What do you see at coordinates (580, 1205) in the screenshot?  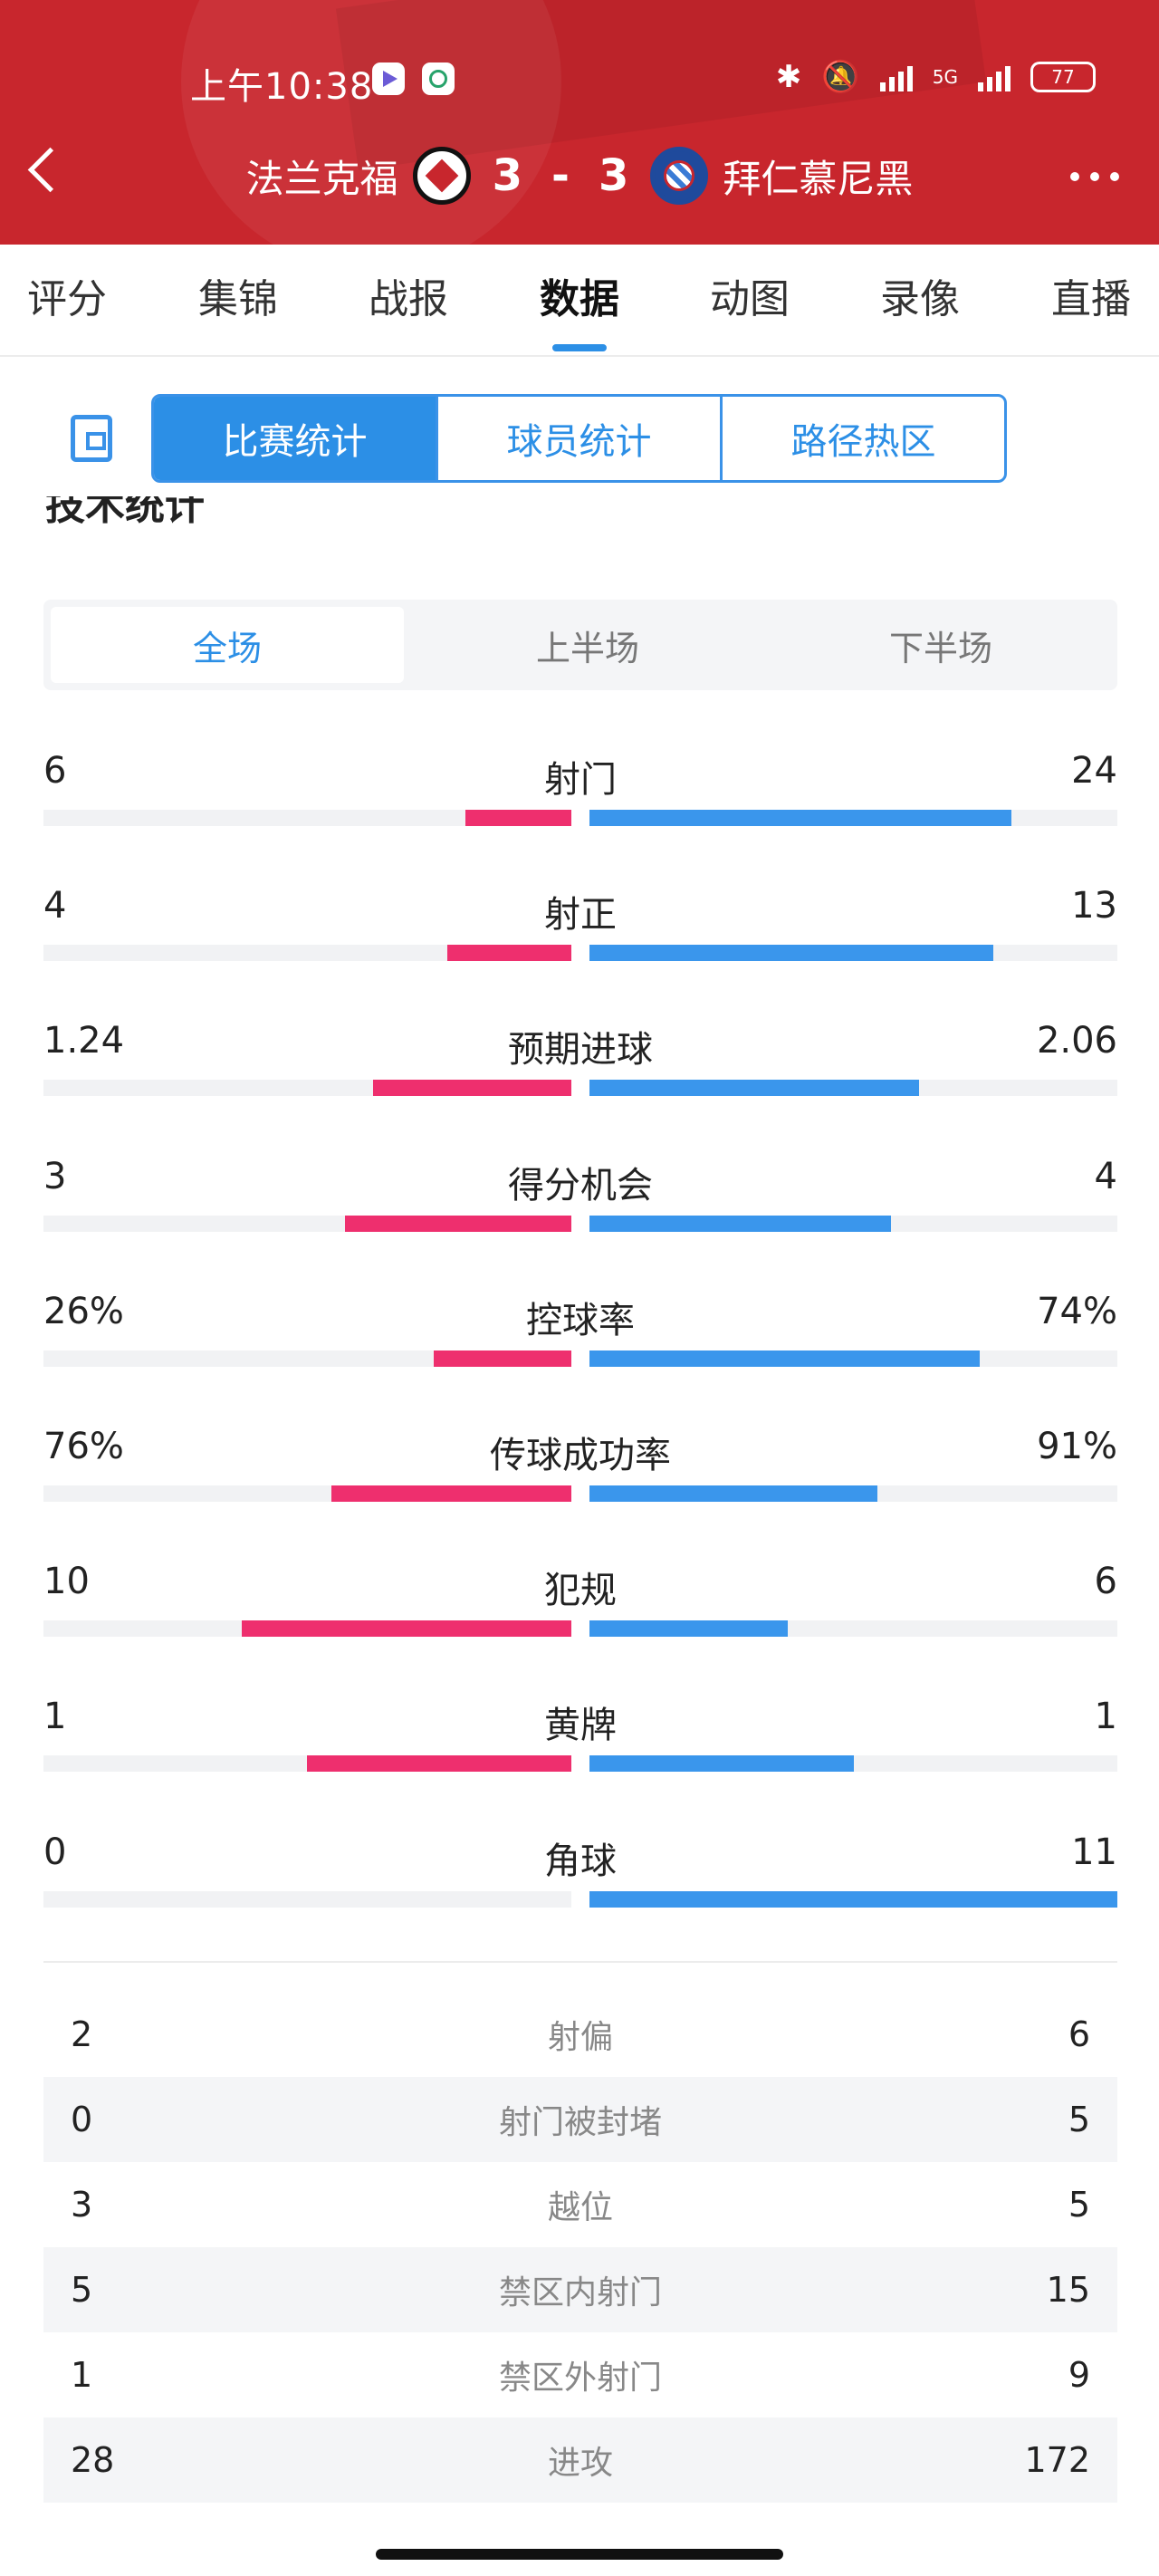 I see `stat-row: 3 得分机会 4` at bounding box center [580, 1205].